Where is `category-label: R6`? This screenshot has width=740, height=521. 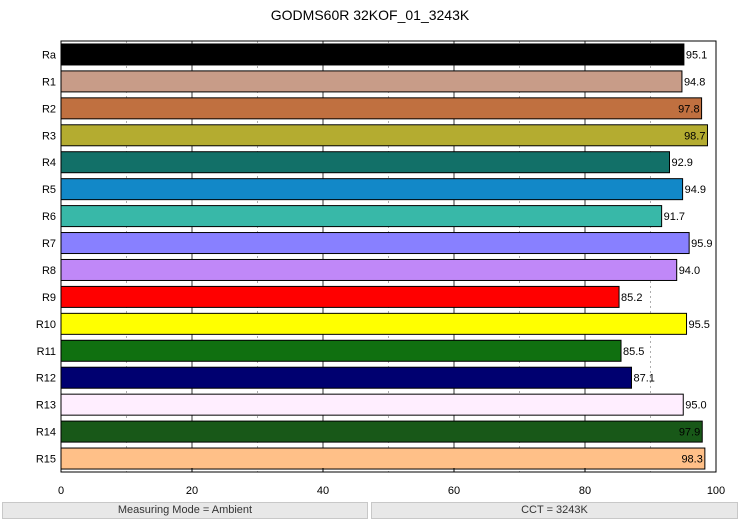
category-label: R6 is located at coordinates (49, 217).